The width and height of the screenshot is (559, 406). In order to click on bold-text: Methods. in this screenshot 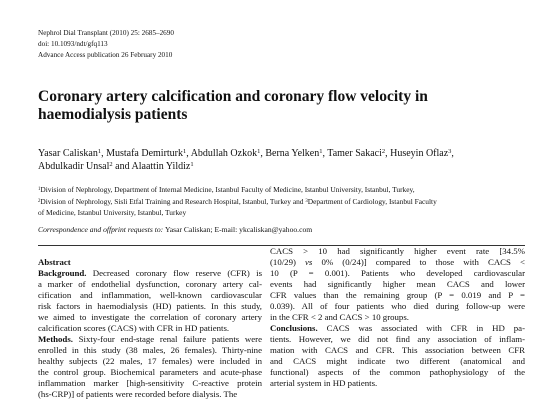, I will do `click(55, 339)`.